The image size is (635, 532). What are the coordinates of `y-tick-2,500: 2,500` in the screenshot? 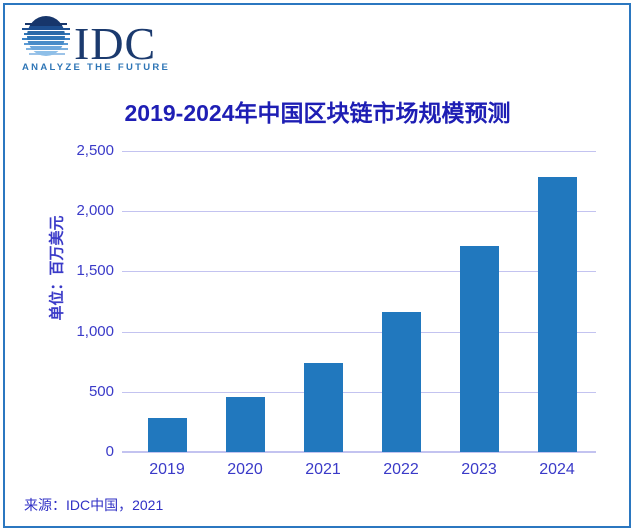 It's located at (95, 150).